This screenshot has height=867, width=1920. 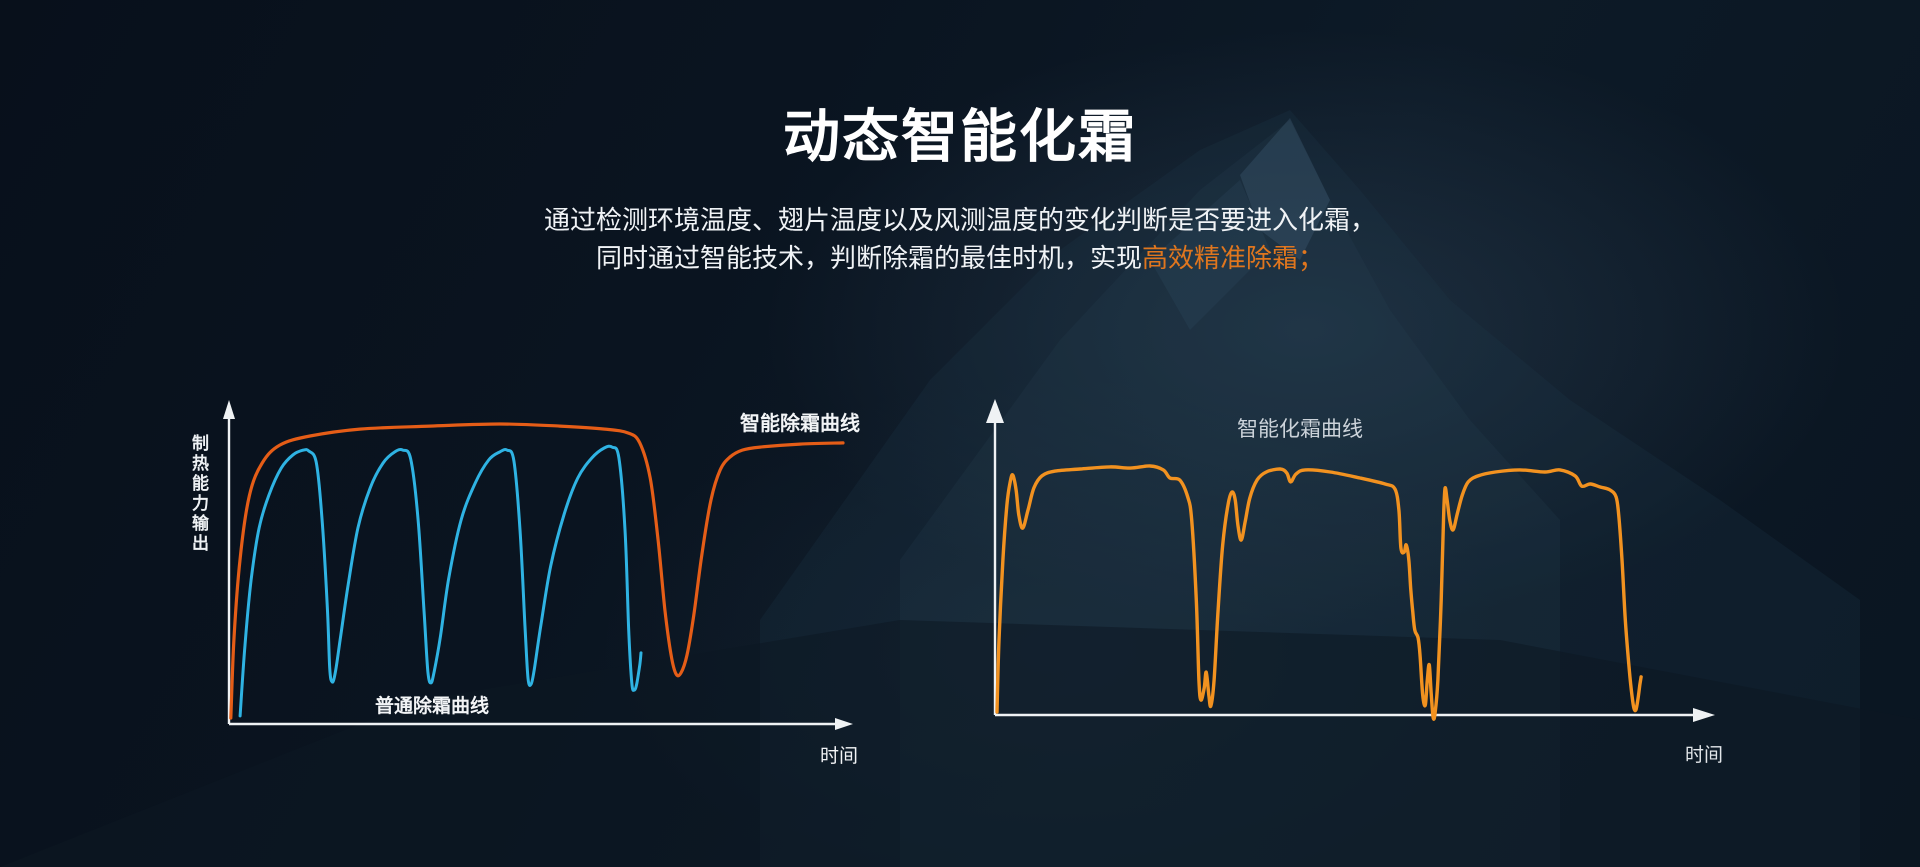 I want to click on smart-defrost-curve, so click(x=537, y=571).